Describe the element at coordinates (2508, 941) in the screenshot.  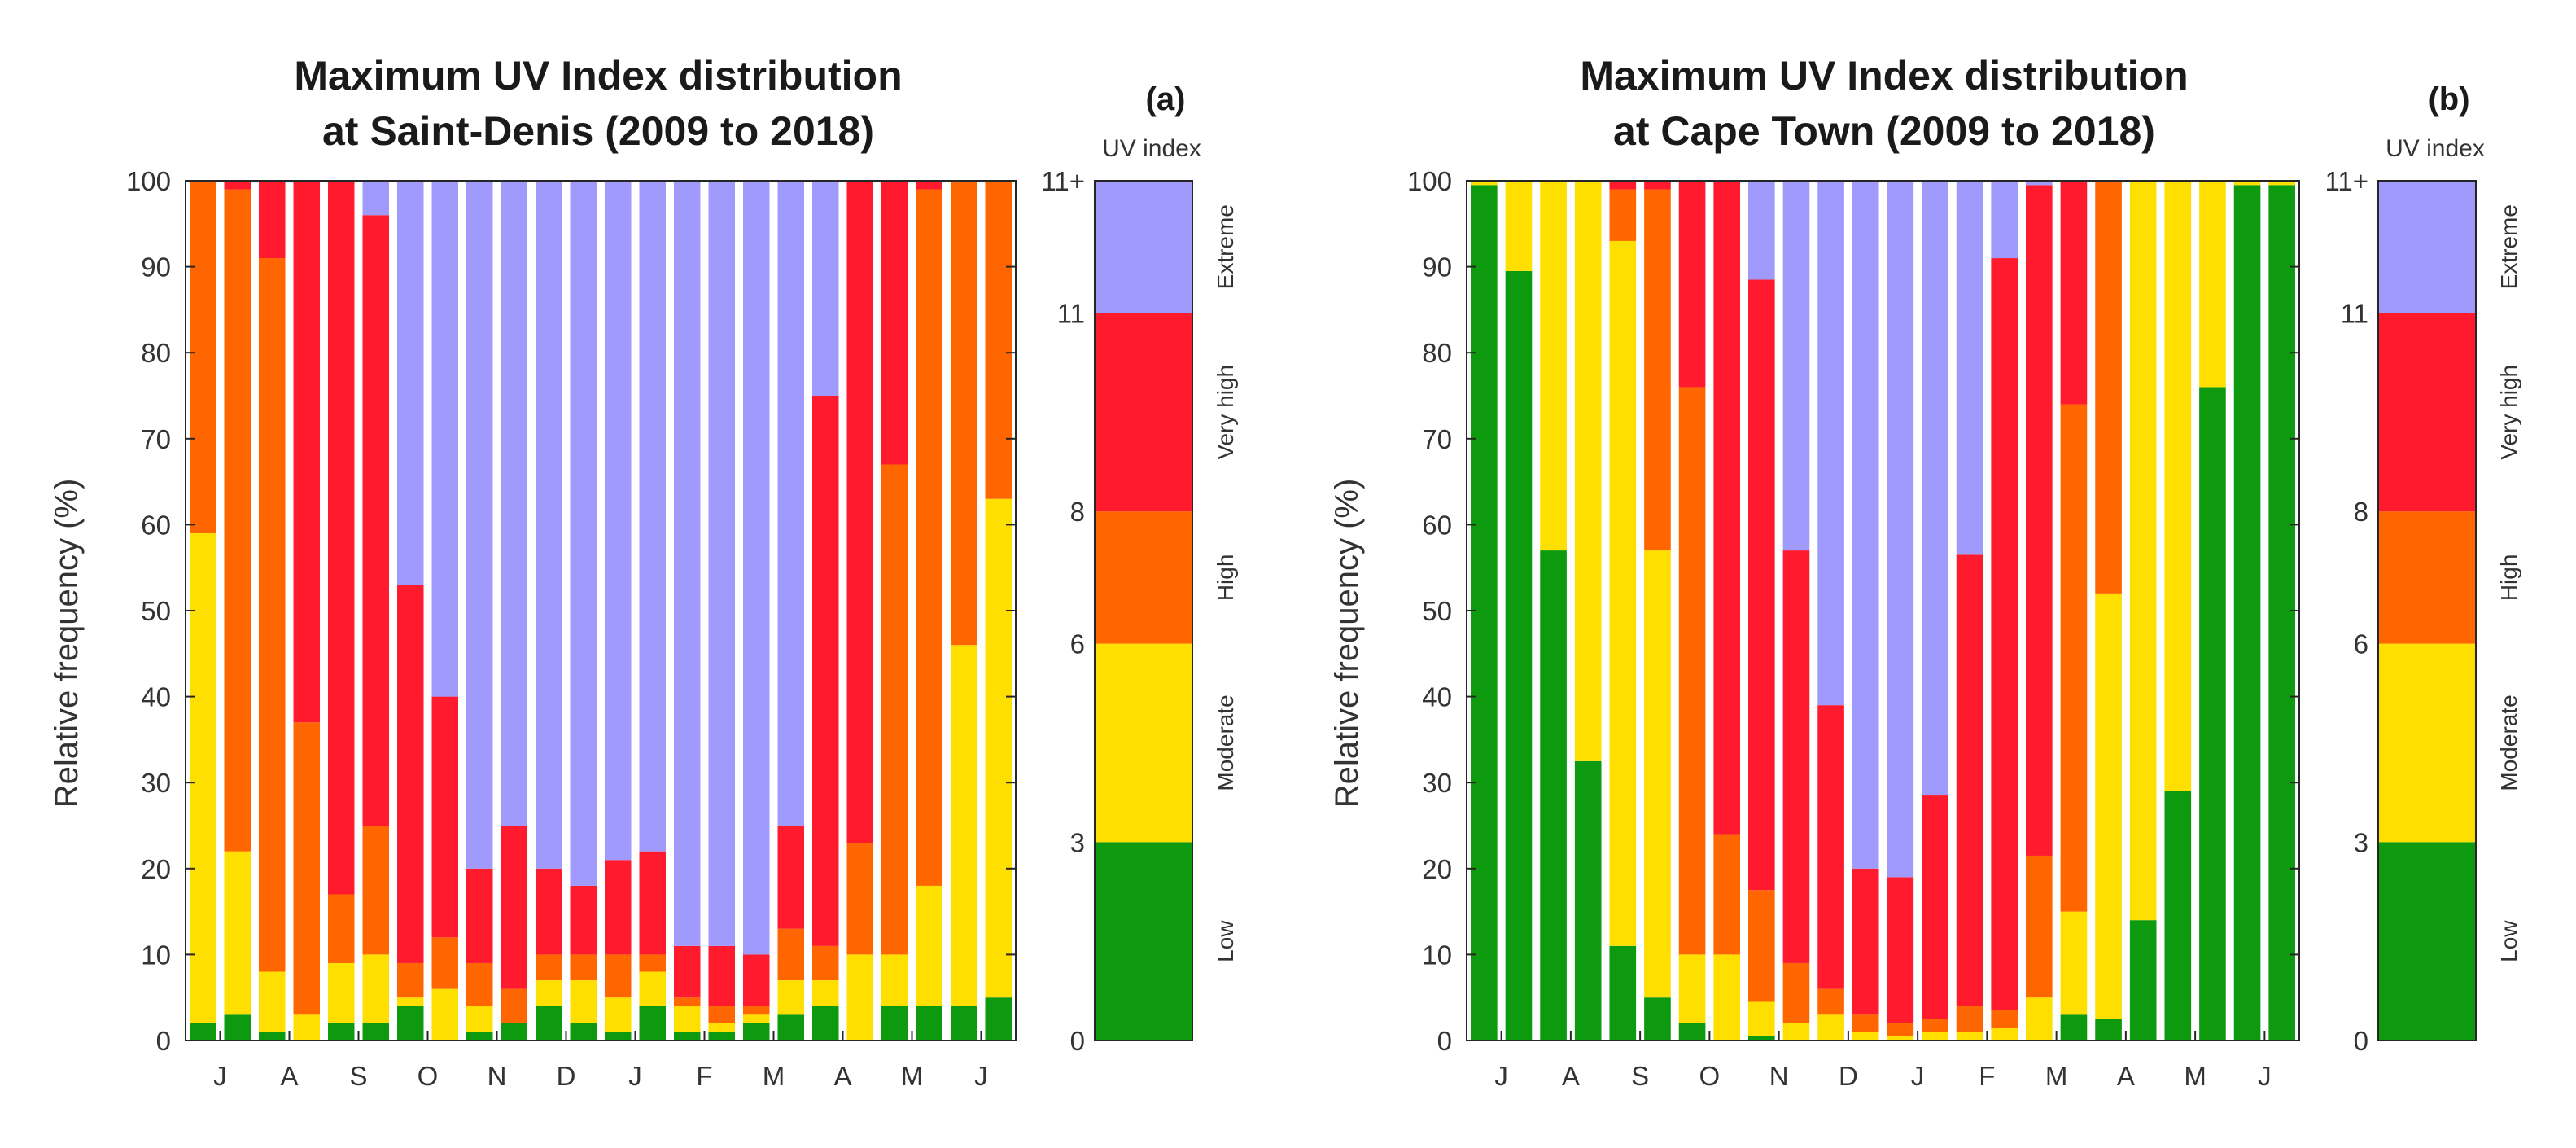
I see `colorbar-category-label: Low` at that location.